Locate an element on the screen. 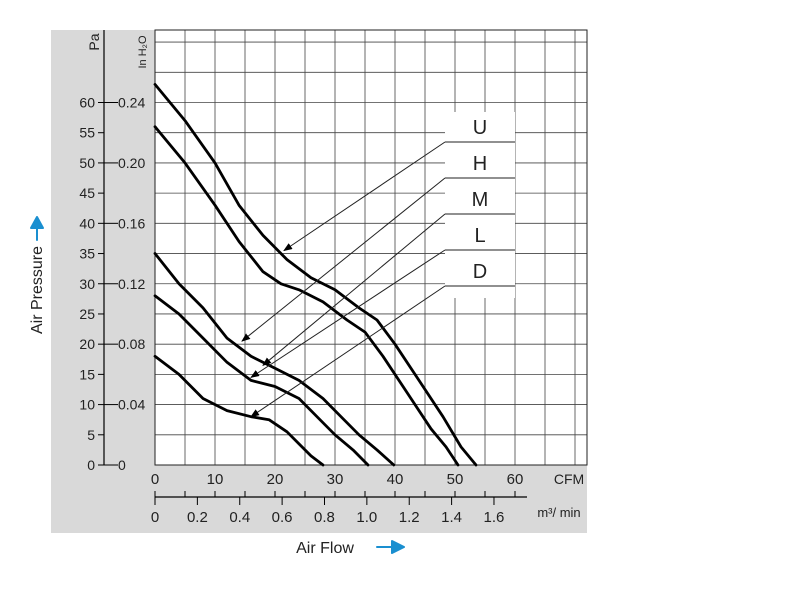 The width and height of the screenshot is (800, 605). x-tick-label: 60 is located at coordinates (515, 479).